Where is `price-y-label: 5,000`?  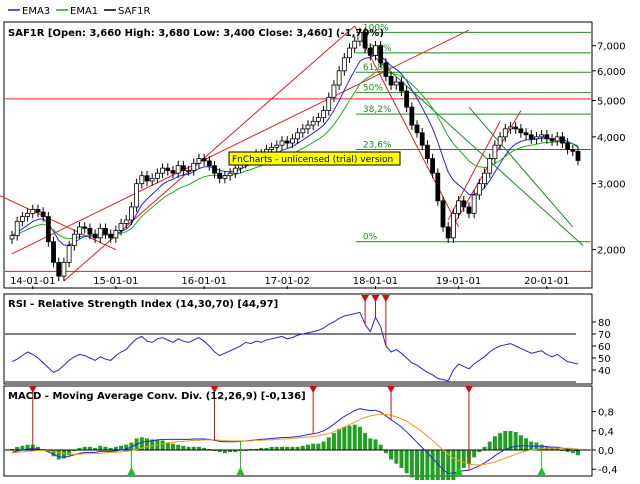
price-y-label: 5,000 is located at coordinates (611, 102).